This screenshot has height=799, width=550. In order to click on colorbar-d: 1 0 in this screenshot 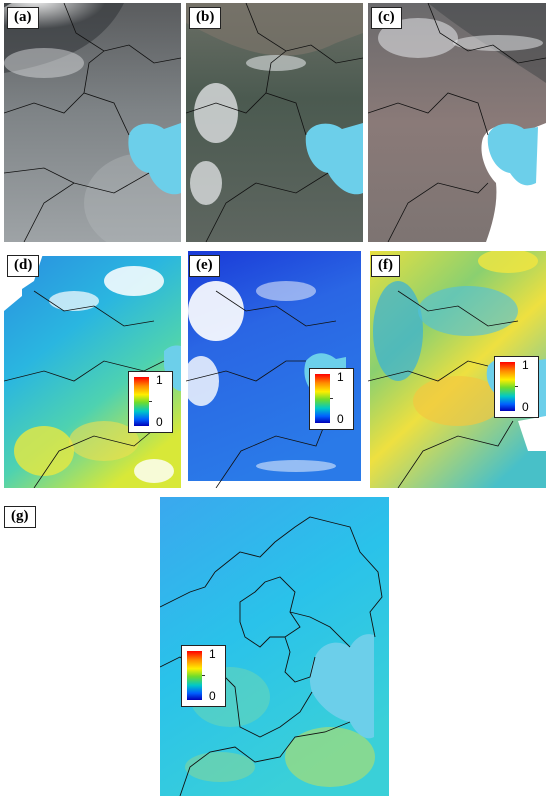, I will do `click(150, 402)`.